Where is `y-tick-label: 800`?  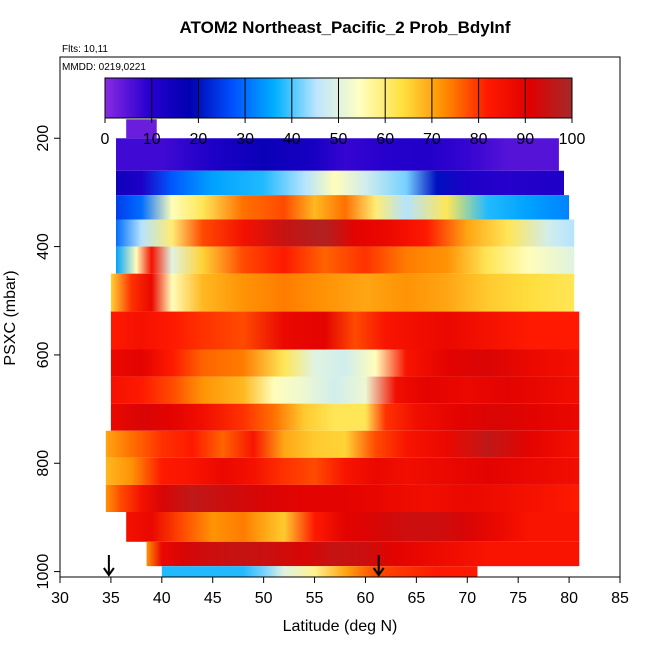
y-tick-label: 800 is located at coordinates (43, 463).